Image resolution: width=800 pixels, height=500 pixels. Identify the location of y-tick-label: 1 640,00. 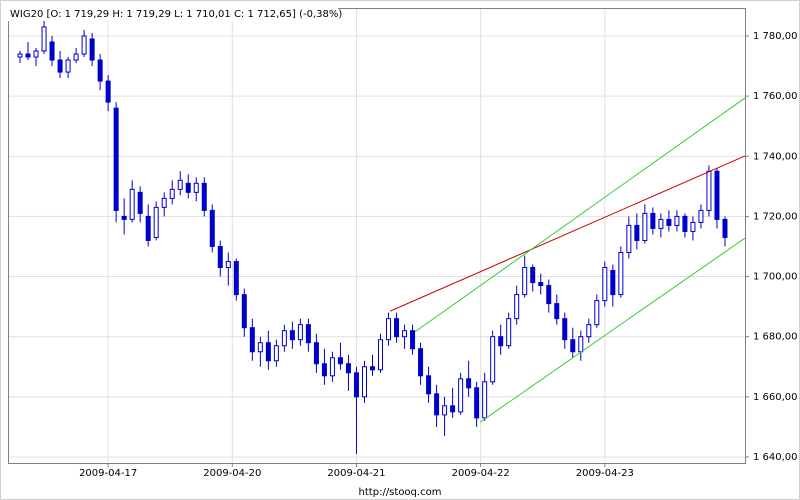
(775, 457).